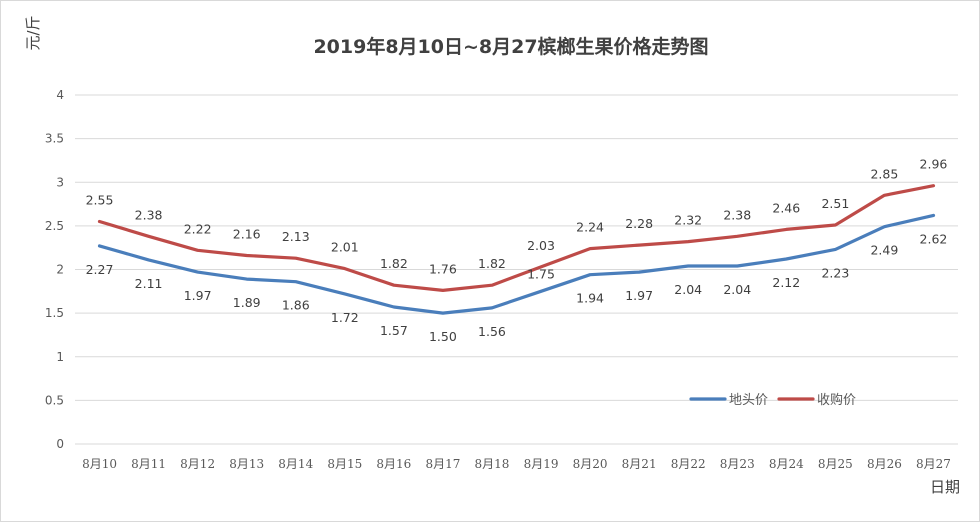  What do you see at coordinates (394, 330) in the screenshot?
I see `data-label: 1.57` at bounding box center [394, 330].